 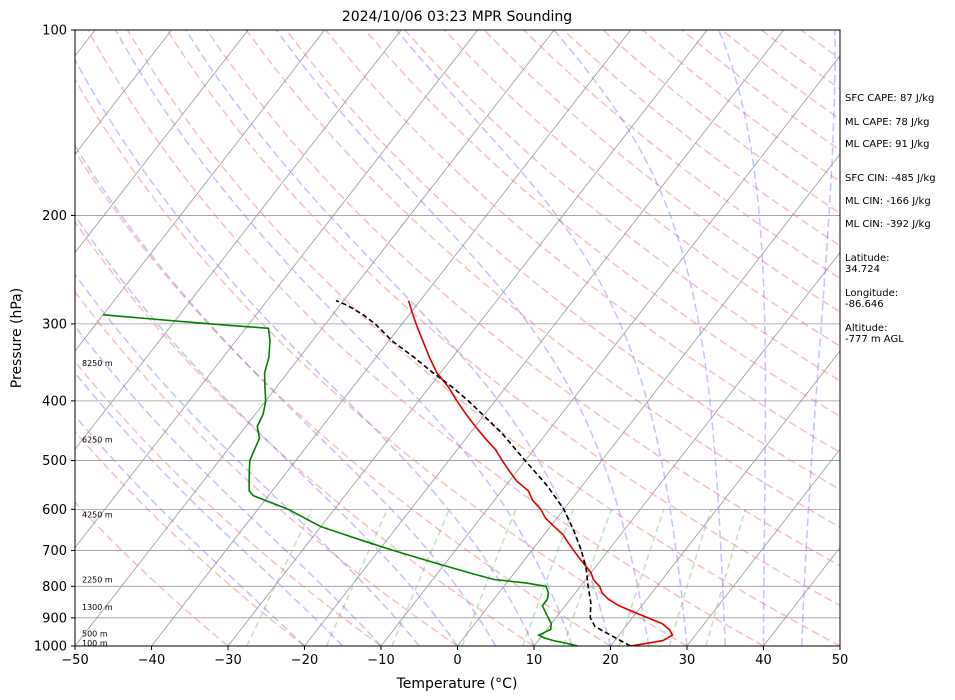 What do you see at coordinates (74, 660) in the screenshot?
I see `x-tick-label: −50` at bounding box center [74, 660].